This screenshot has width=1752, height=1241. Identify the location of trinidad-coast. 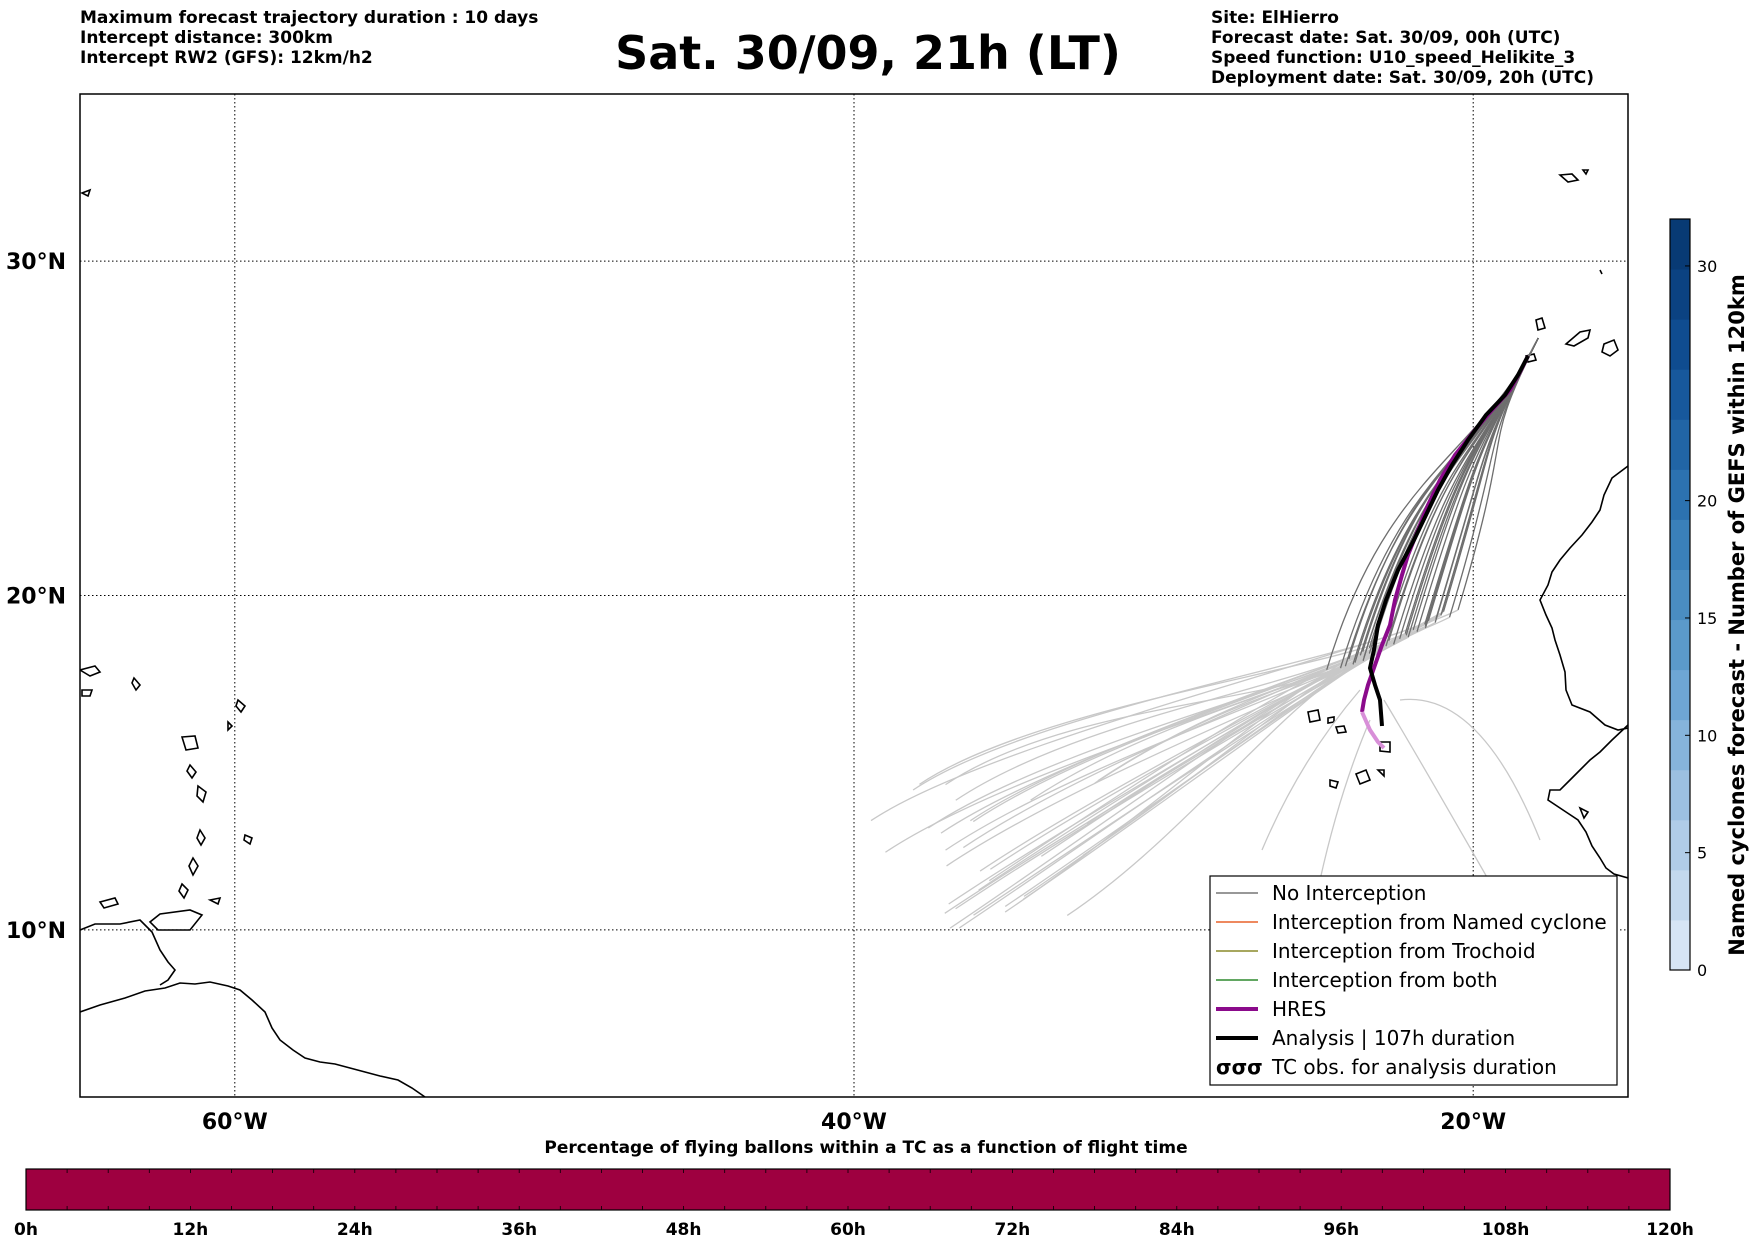
(176, 920).